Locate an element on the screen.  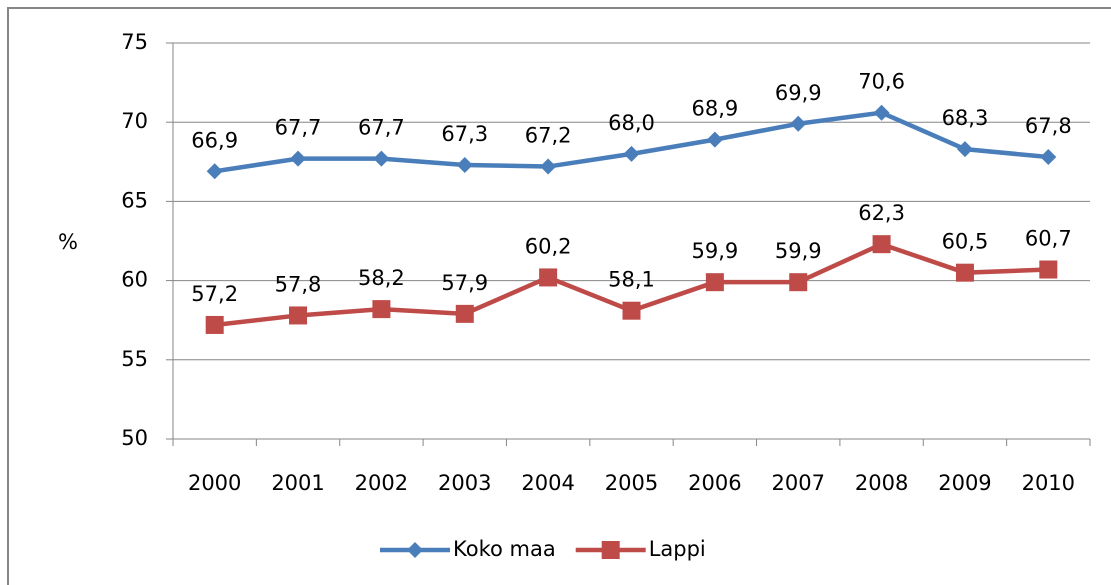
data-label: 60,5 is located at coordinates (965, 242).